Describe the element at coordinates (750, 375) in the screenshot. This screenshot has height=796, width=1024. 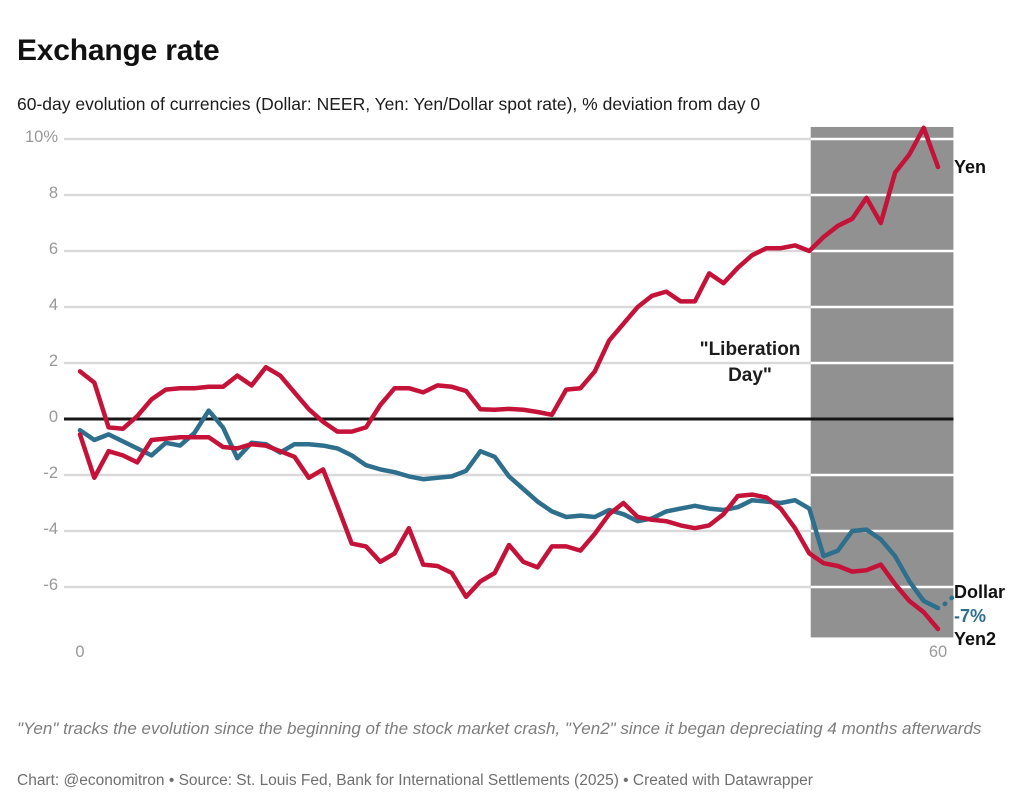
I see `liberation-day-line2: Day"` at that location.